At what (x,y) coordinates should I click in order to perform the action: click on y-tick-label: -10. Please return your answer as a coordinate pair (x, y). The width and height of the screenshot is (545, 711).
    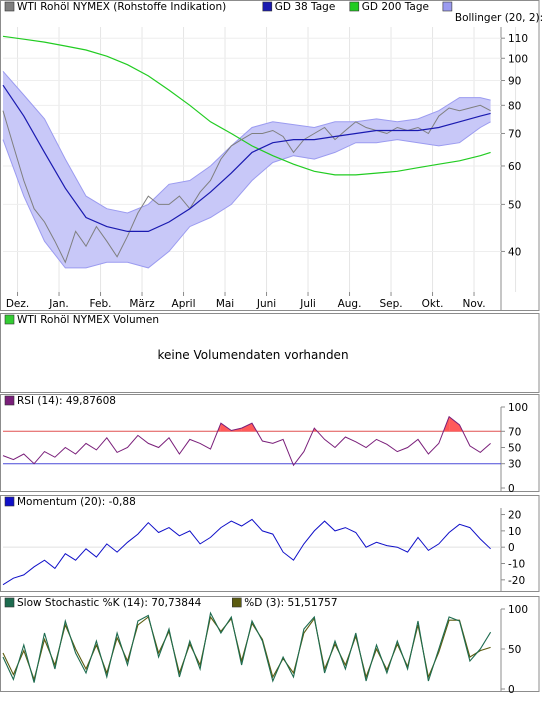
    Looking at the image, I should click on (516, 565).